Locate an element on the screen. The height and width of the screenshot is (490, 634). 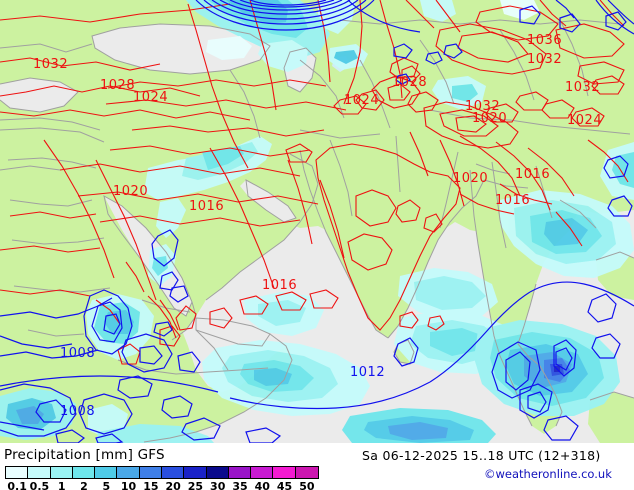
colorbar-swatches is located at coordinates (162, 472).